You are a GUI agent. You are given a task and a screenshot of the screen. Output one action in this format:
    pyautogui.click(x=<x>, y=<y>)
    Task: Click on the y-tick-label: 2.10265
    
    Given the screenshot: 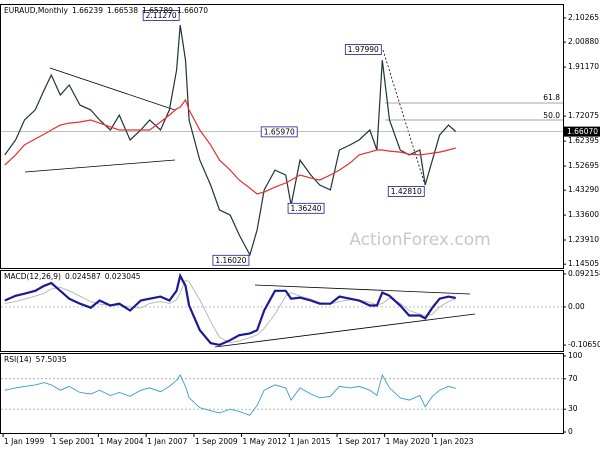 What is the action you would take?
    pyautogui.click(x=583, y=17)
    